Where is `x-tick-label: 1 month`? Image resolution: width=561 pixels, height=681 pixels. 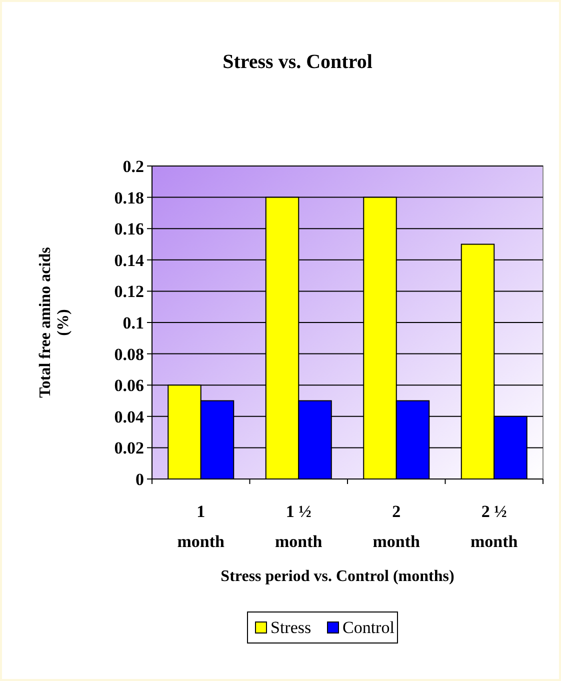 x-tick-label: 1 month is located at coordinates (201, 526).